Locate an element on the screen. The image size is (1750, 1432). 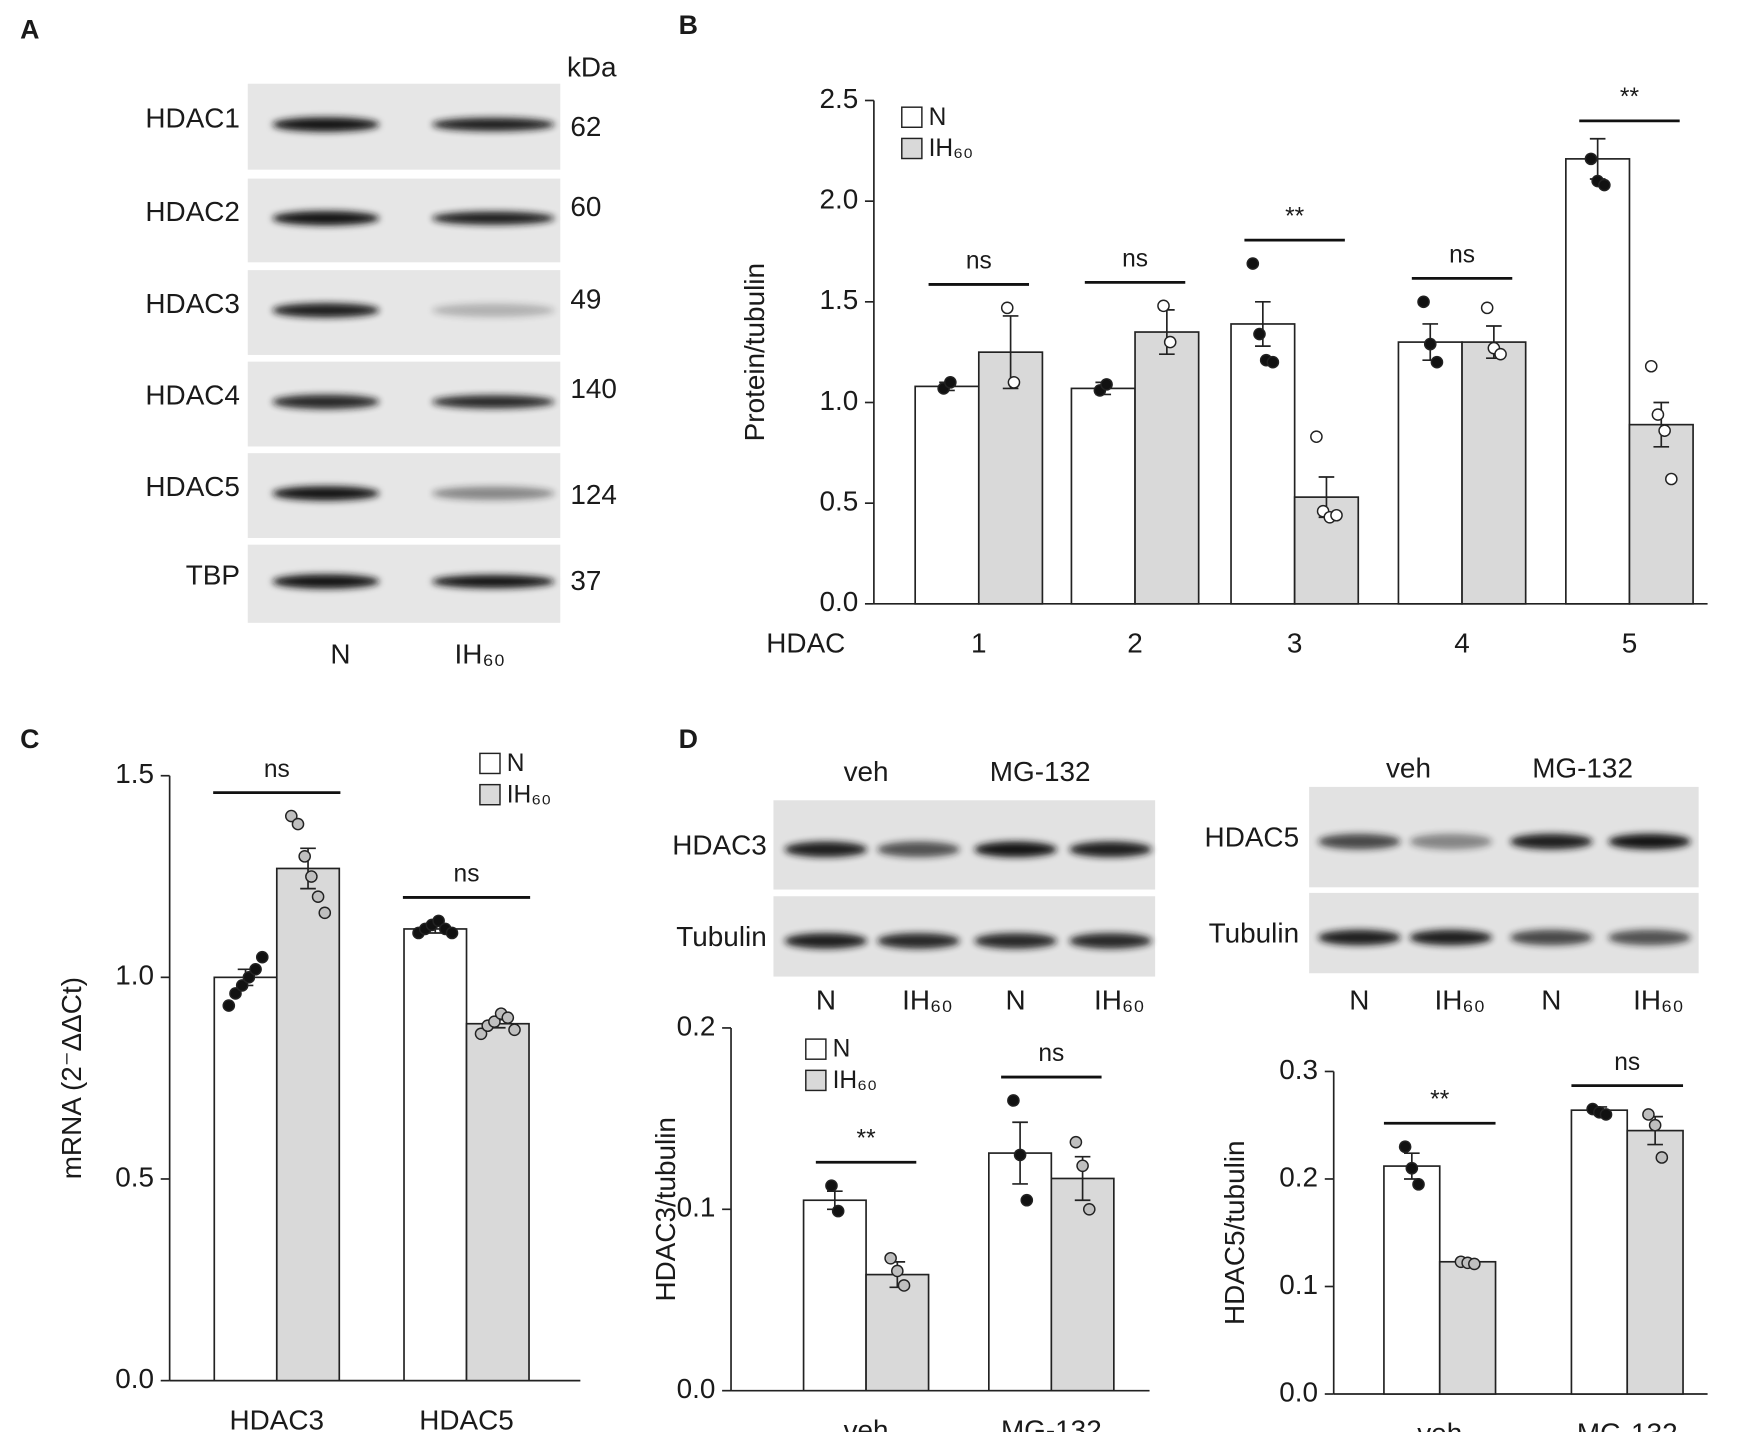
protein-label: HDAC2 is located at coordinates (192, 211).